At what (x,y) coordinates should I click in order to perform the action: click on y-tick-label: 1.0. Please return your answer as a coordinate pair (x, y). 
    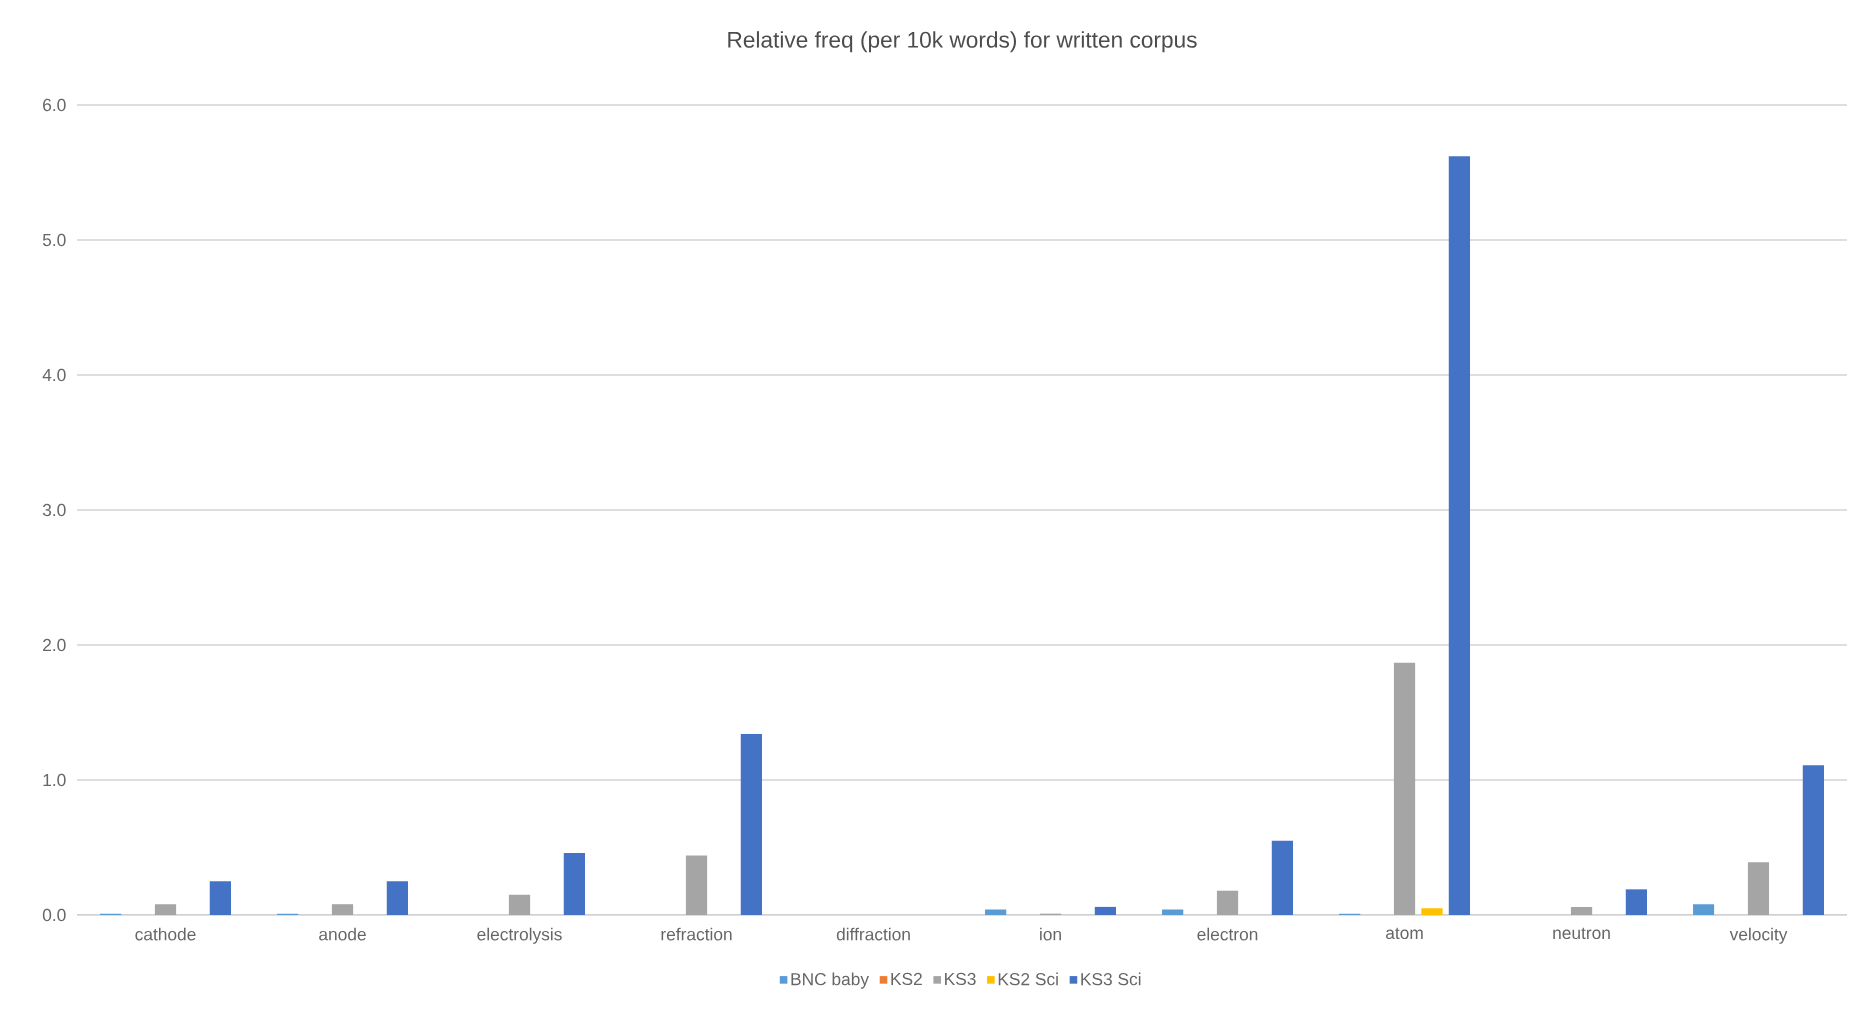
    Looking at the image, I should click on (54, 780).